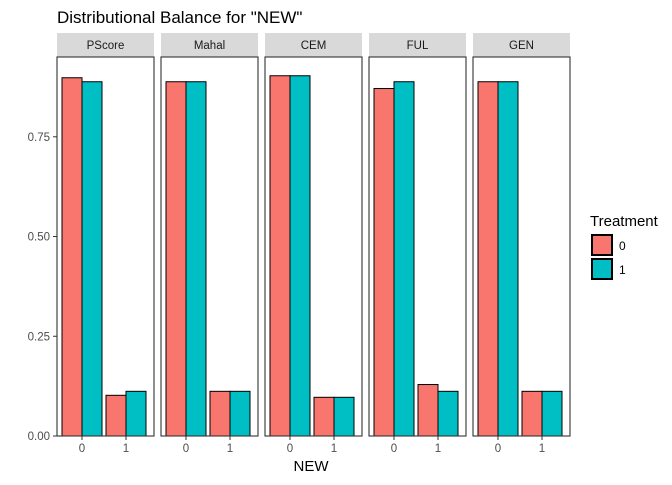  I want to click on y-tick-label: 0.25, so click(39, 337).